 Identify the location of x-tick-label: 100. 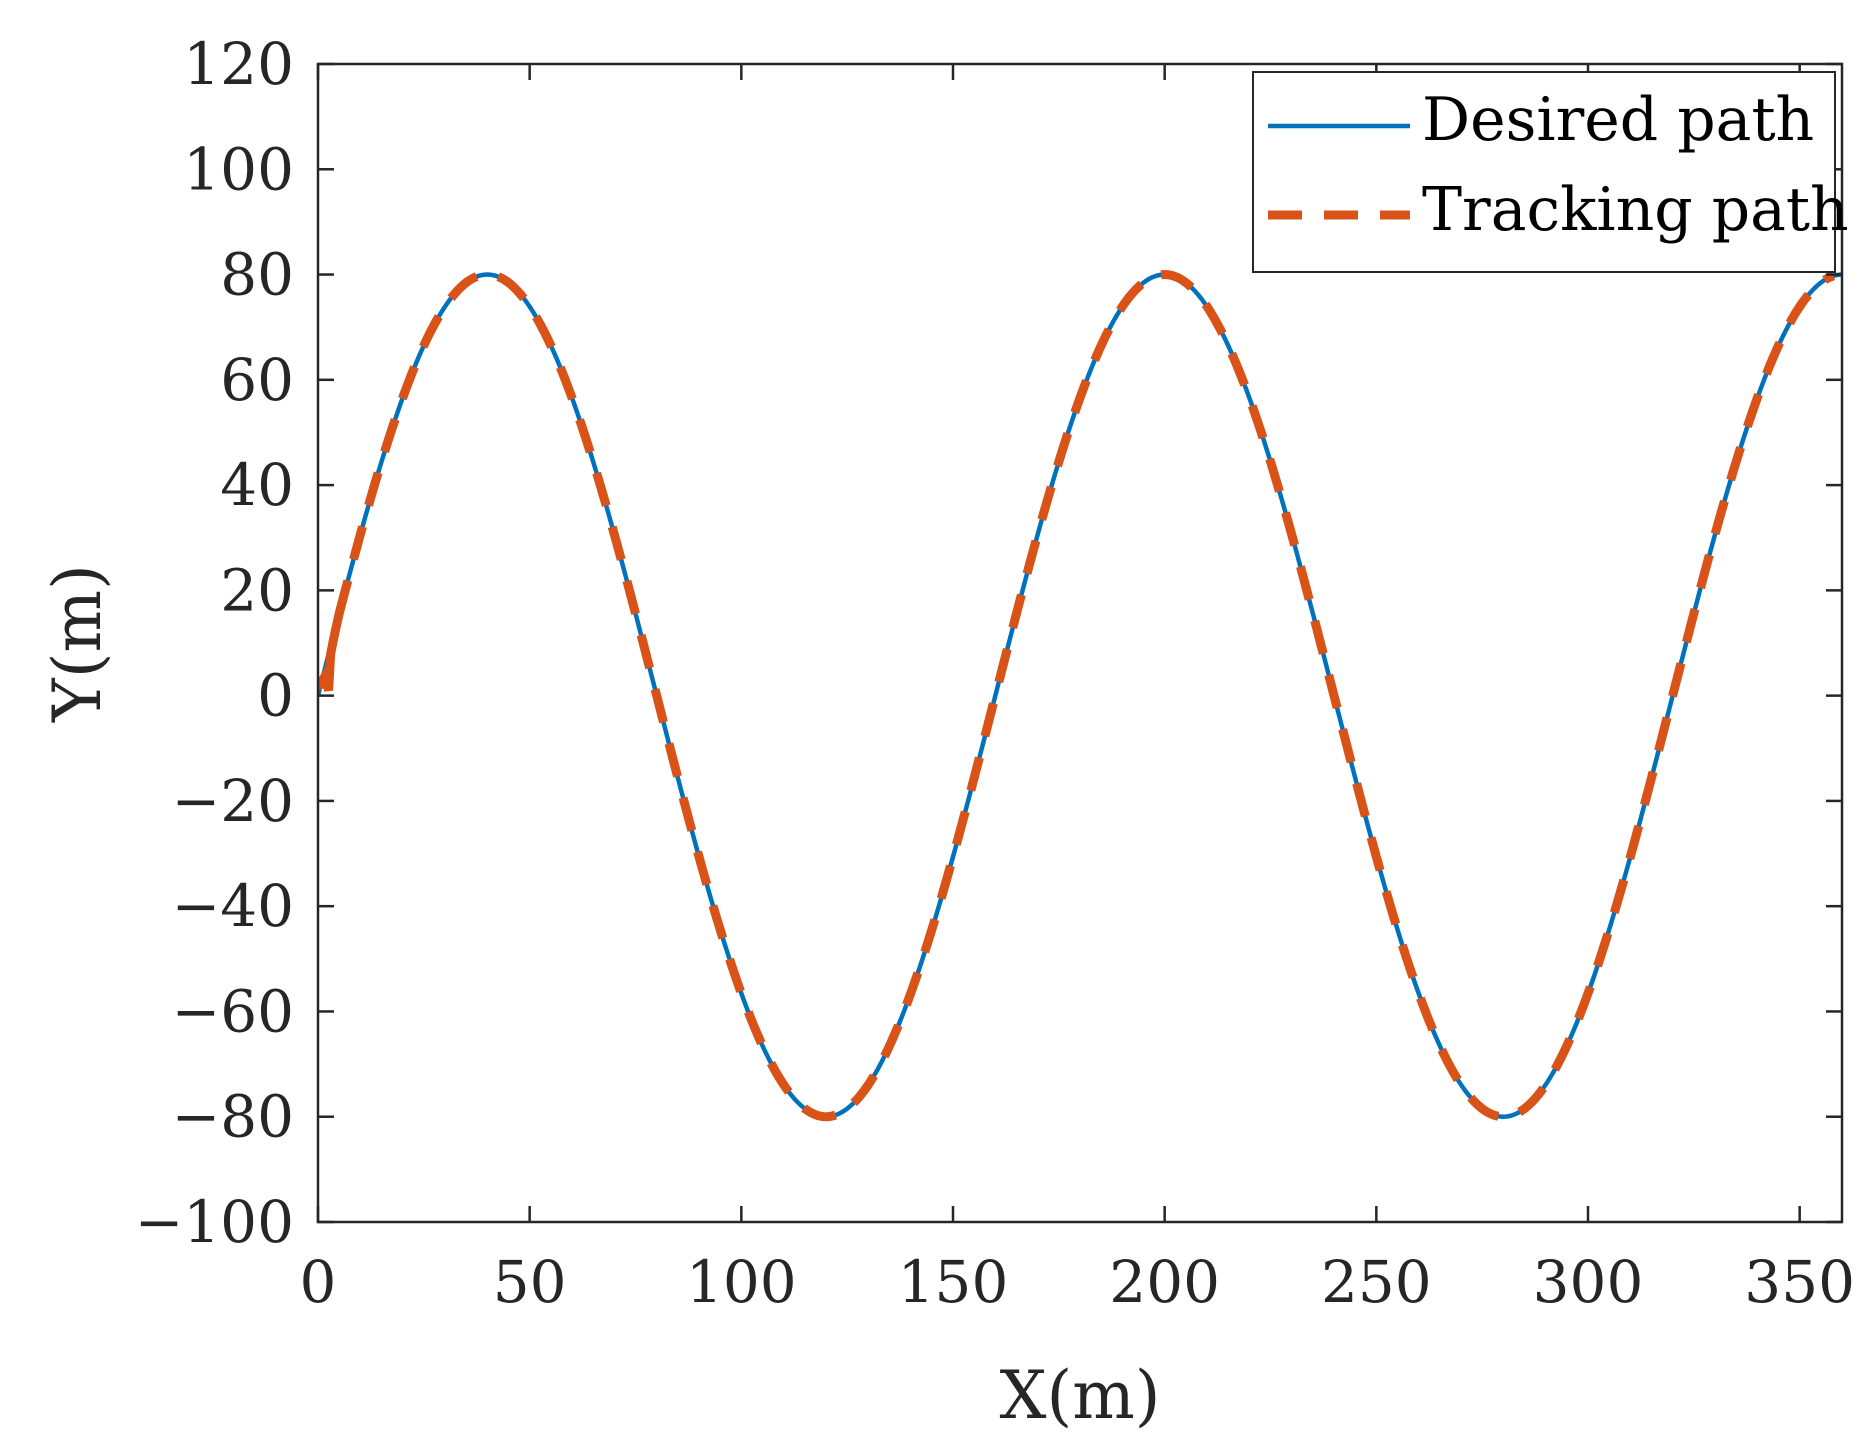
(741, 1282).